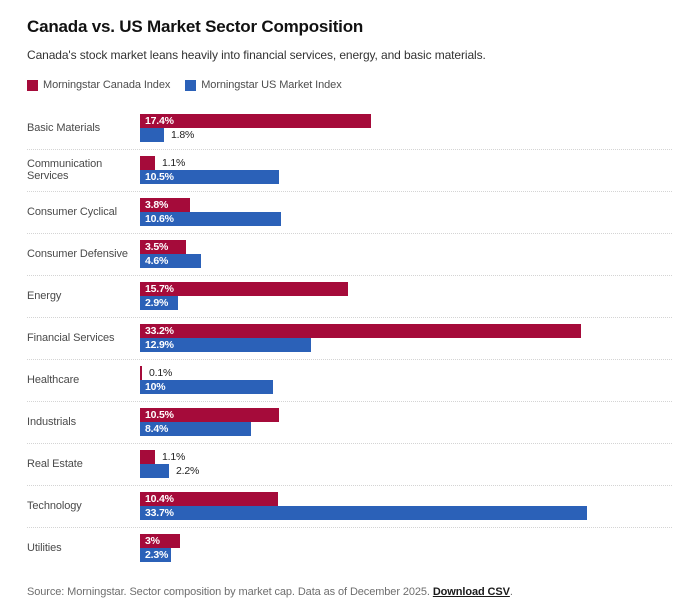 The width and height of the screenshot is (686, 601). I want to click on bar-value-label: 10.6%, so click(159, 219).